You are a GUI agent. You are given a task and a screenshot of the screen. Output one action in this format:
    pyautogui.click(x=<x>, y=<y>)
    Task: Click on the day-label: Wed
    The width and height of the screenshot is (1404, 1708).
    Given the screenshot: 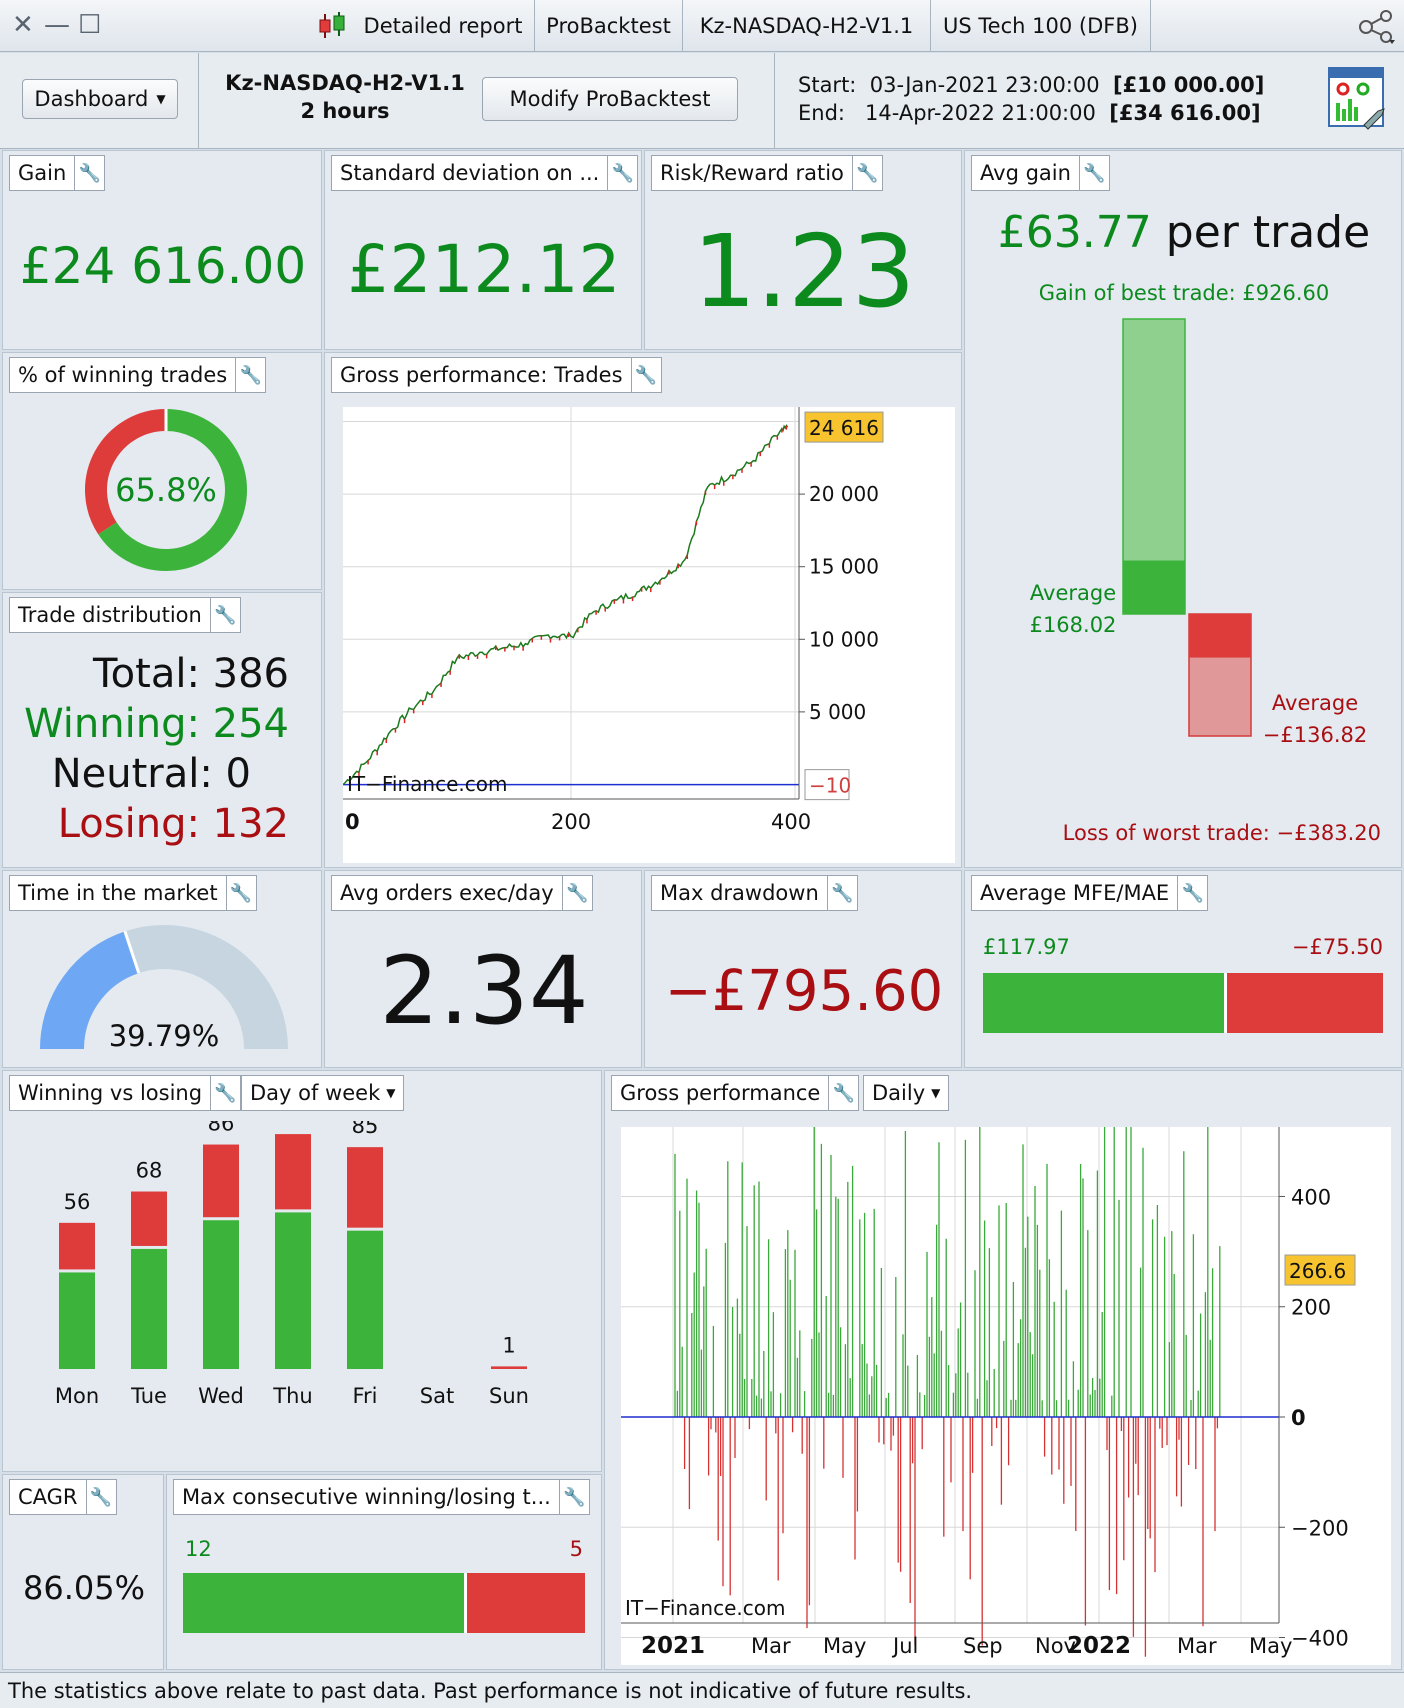 What is the action you would take?
    pyautogui.click(x=221, y=1396)
    